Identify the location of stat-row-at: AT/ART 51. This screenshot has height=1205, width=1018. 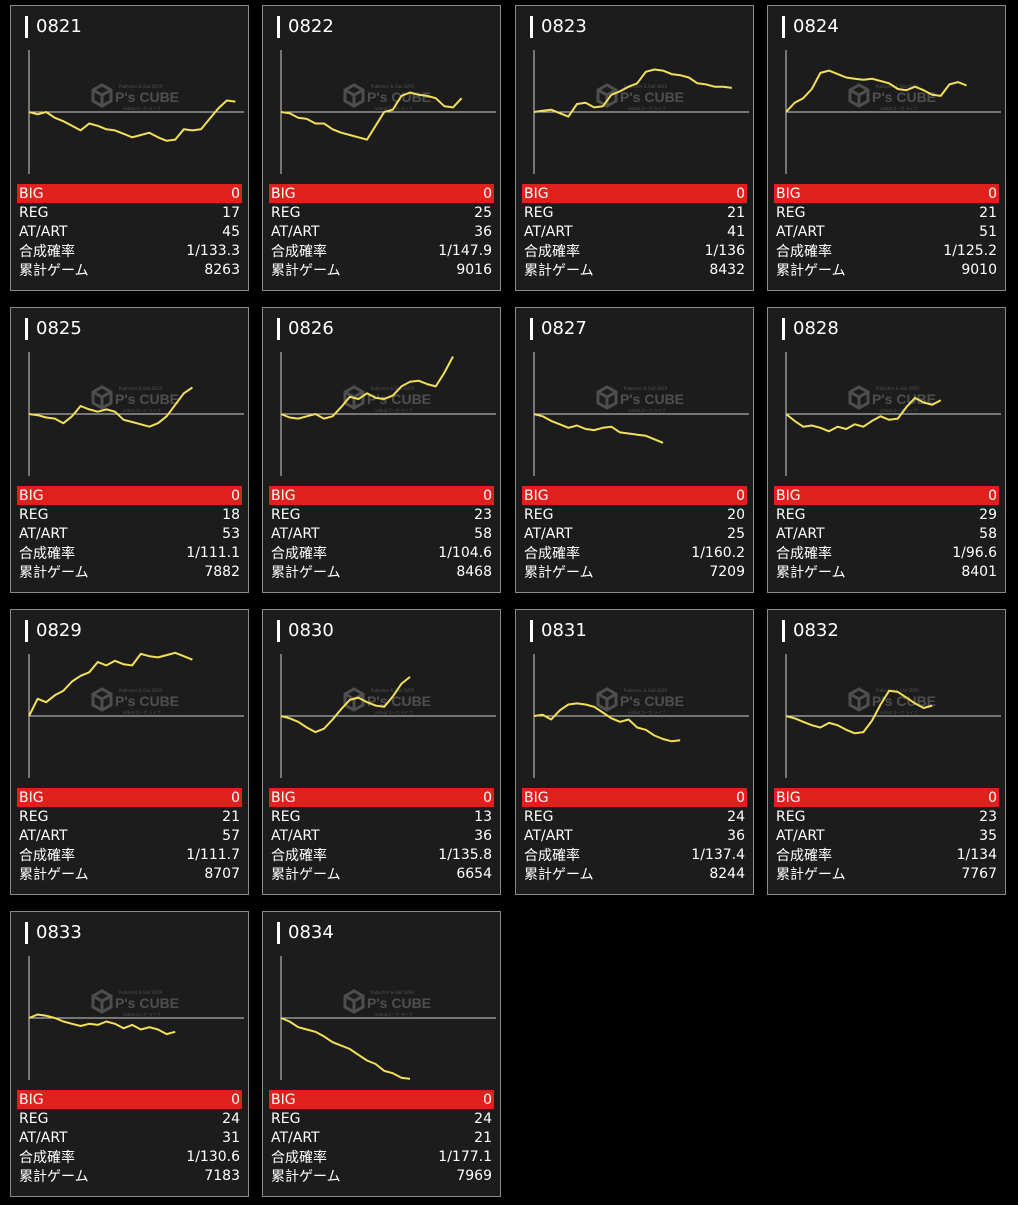
(886, 231).